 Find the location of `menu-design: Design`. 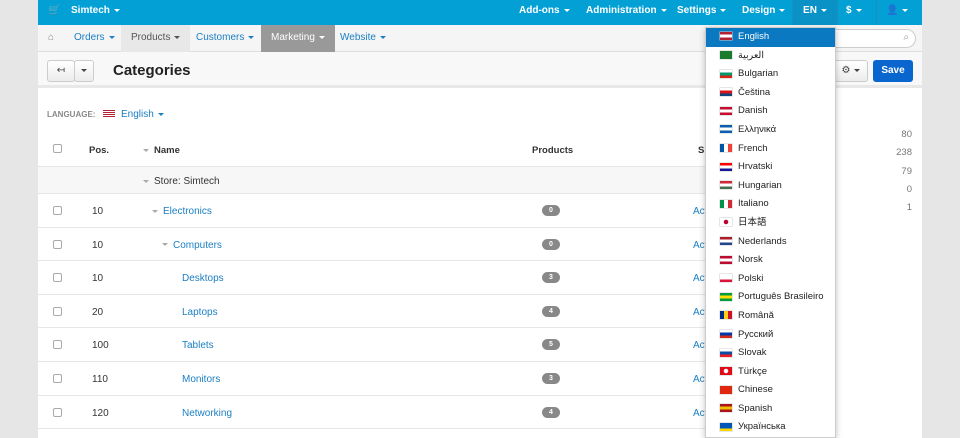

menu-design: Design is located at coordinates (764, 12).